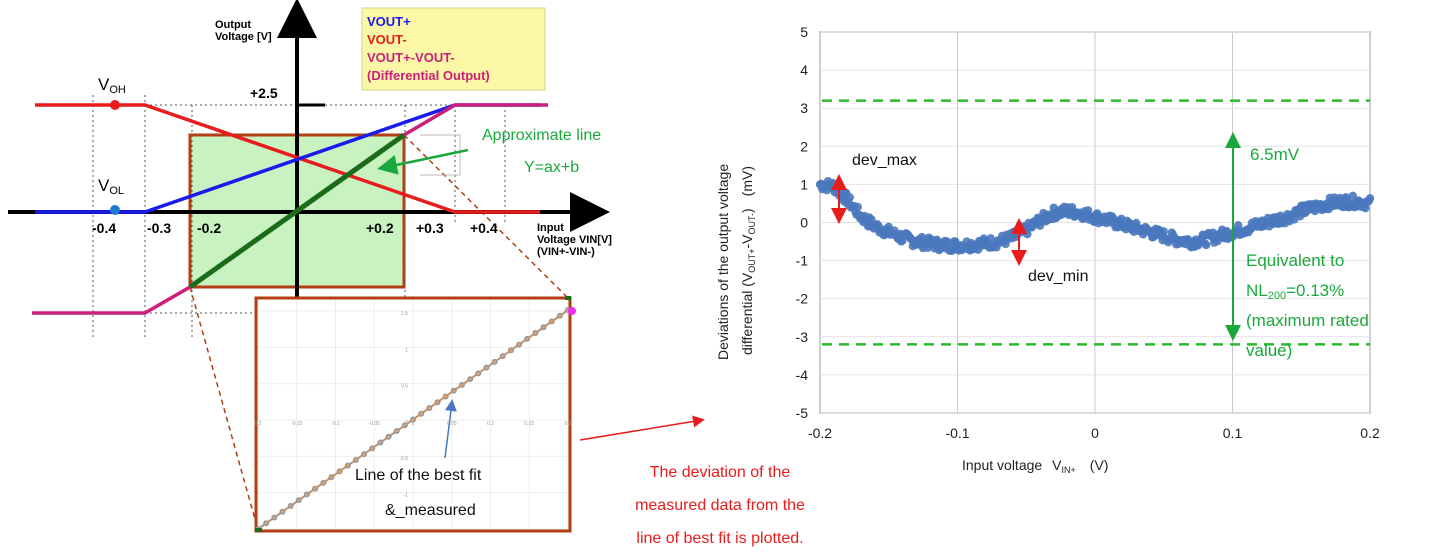  Describe the element at coordinates (413, 424) in the screenshot. I see `inset-x-tick: 0` at that location.